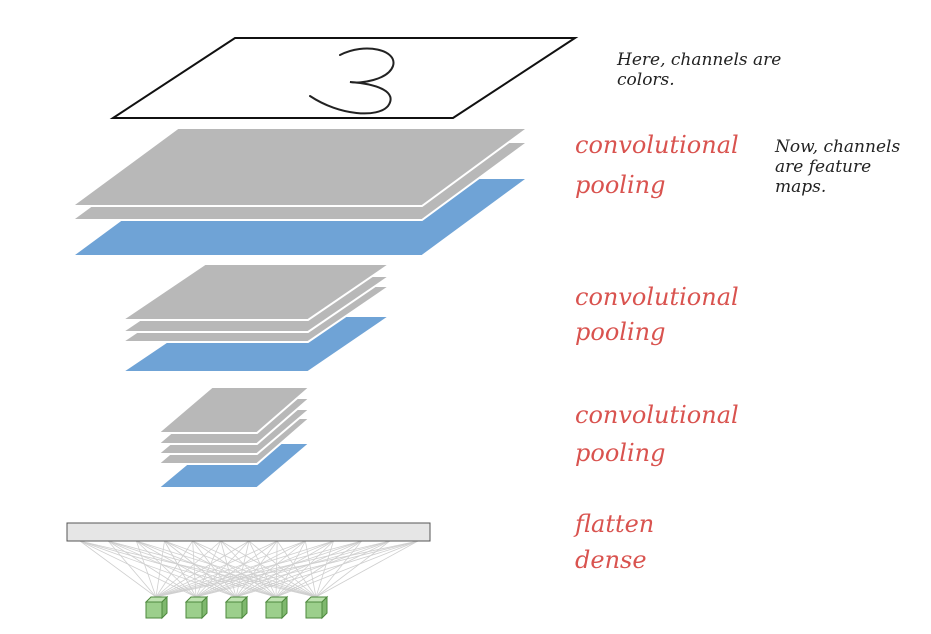  What do you see at coordinates (352, 81) in the screenshot?
I see `handwritten-digit-icon` at bounding box center [352, 81].